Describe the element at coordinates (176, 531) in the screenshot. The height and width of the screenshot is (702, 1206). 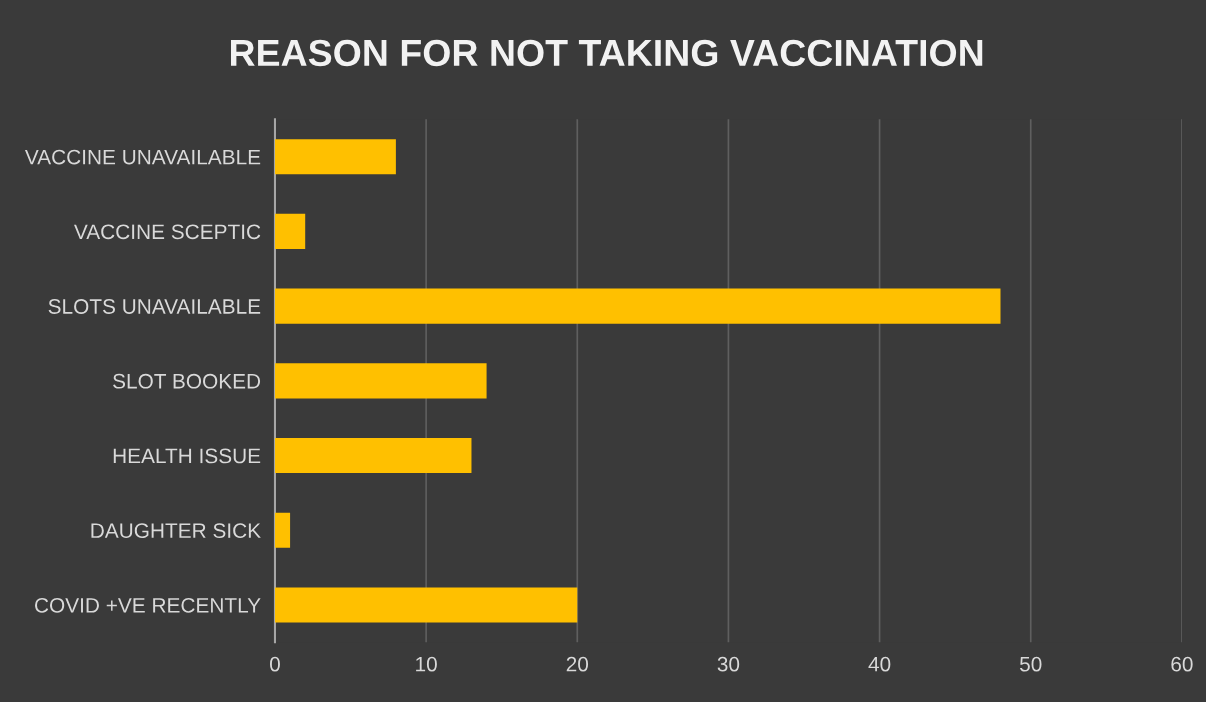
I see `y-tick-label: DAUGHTER SICK` at that location.